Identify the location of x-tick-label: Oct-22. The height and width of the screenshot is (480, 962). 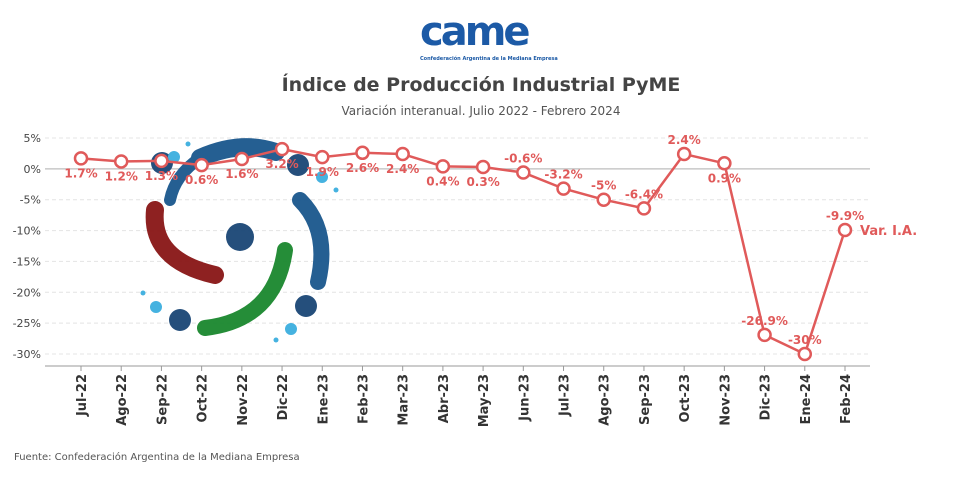
(203, 398).